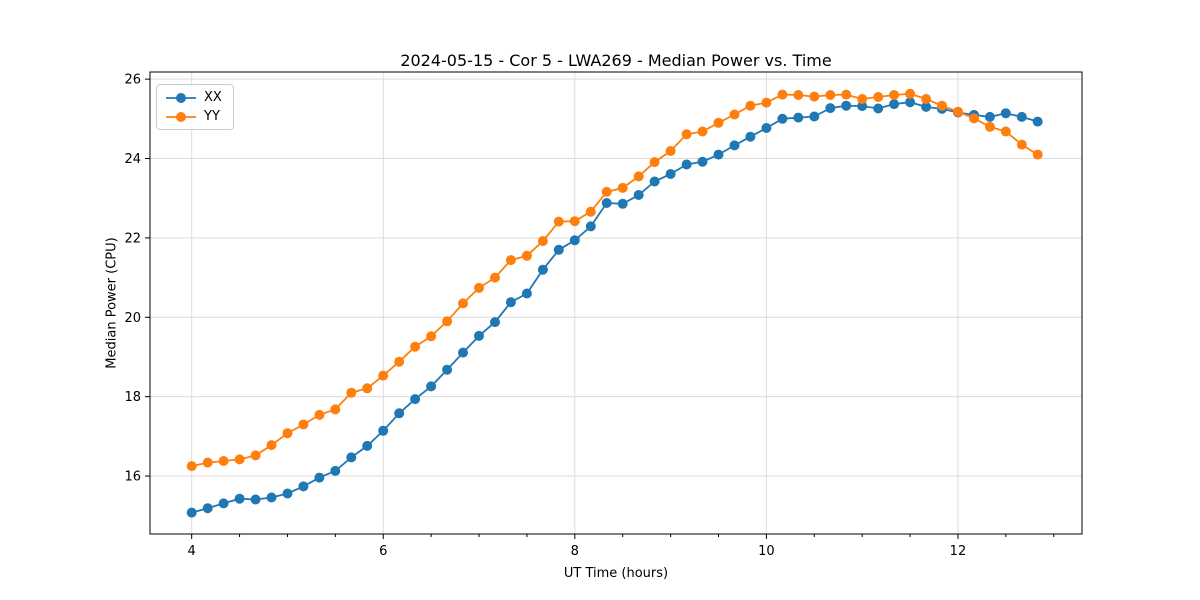 The width and height of the screenshot is (1200, 600). I want to click on y-tick-label: 26, so click(132, 80).